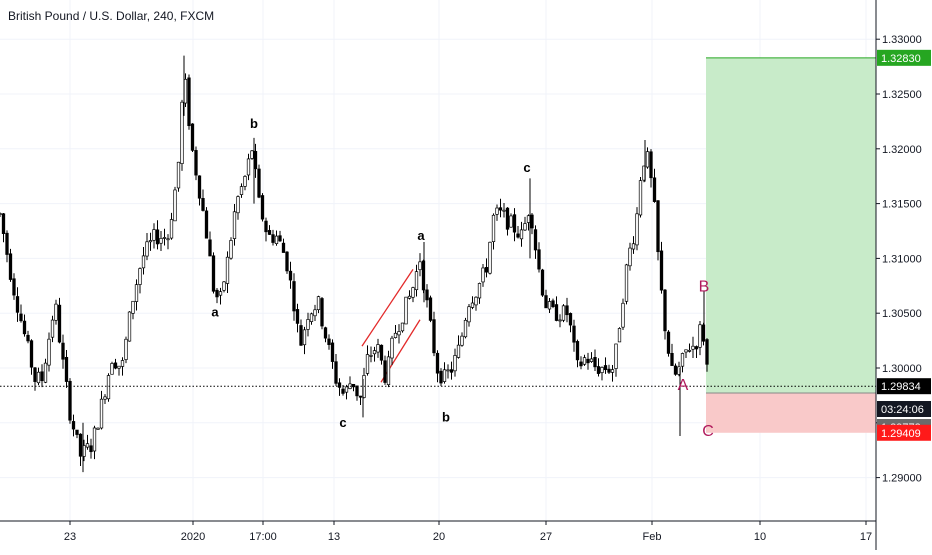 Image resolution: width=932 pixels, height=555 pixels. Describe the element at coordinates (760, 537) in the screenshot. I see `time-tick-label: 10` at that location.